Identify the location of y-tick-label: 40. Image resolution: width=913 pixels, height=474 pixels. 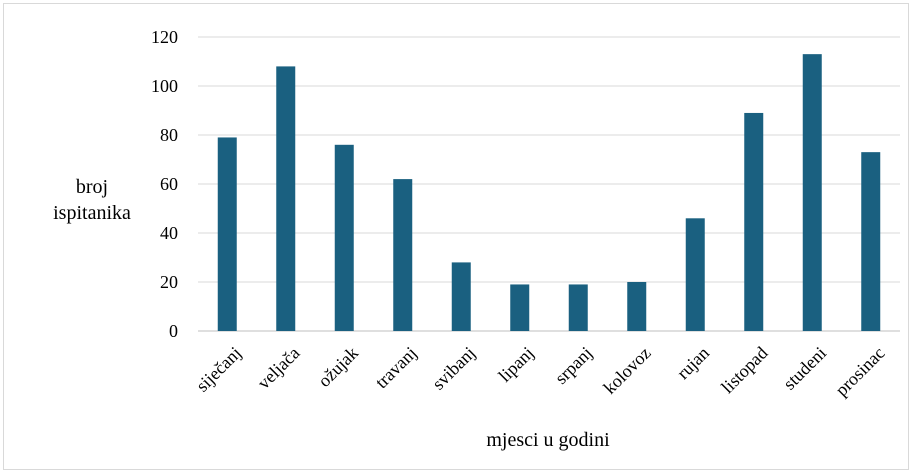
(169, 233).